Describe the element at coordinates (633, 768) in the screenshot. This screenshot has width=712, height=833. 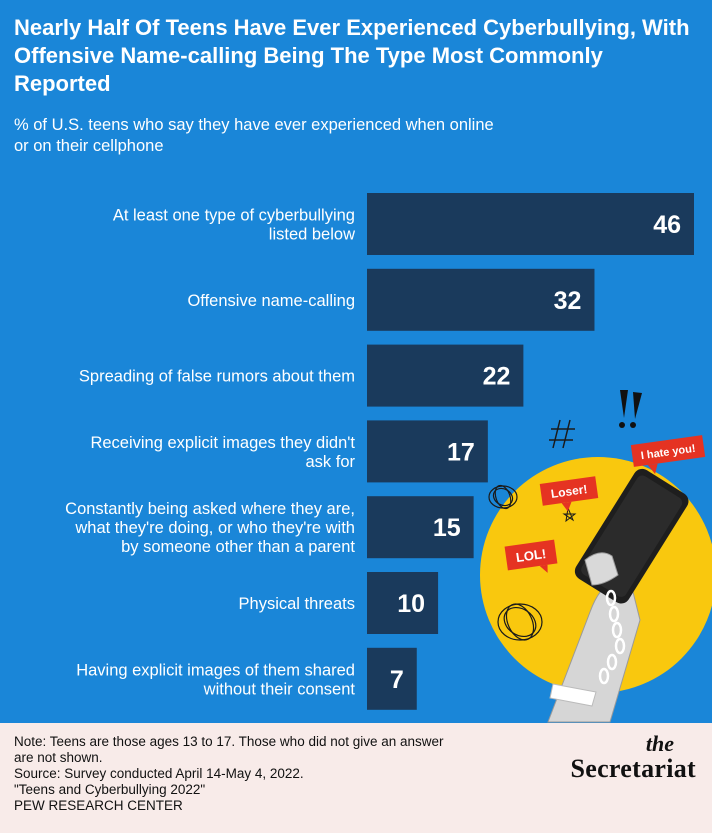
I see `brand-name: Secretariat` at that location.